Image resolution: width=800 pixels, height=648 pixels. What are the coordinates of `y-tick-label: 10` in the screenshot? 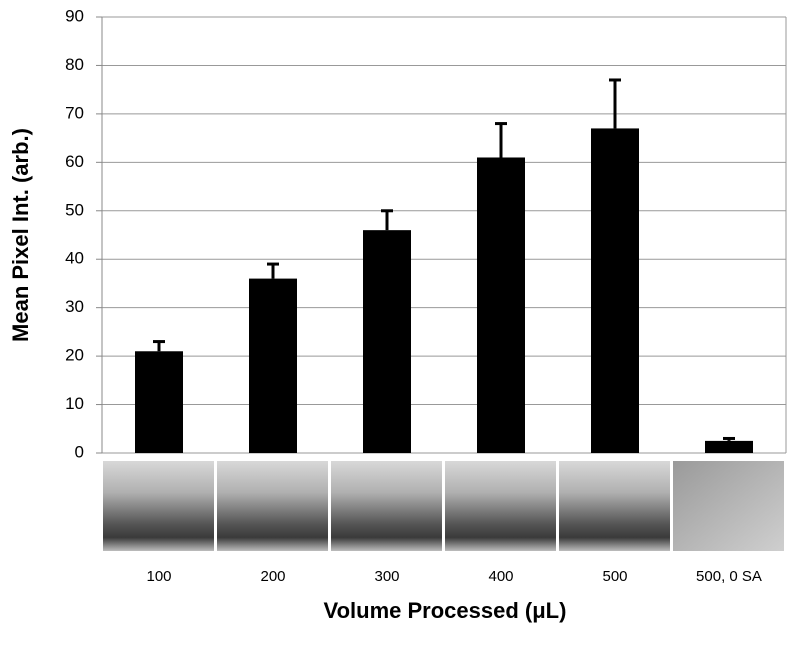 It's located at (74, 403).